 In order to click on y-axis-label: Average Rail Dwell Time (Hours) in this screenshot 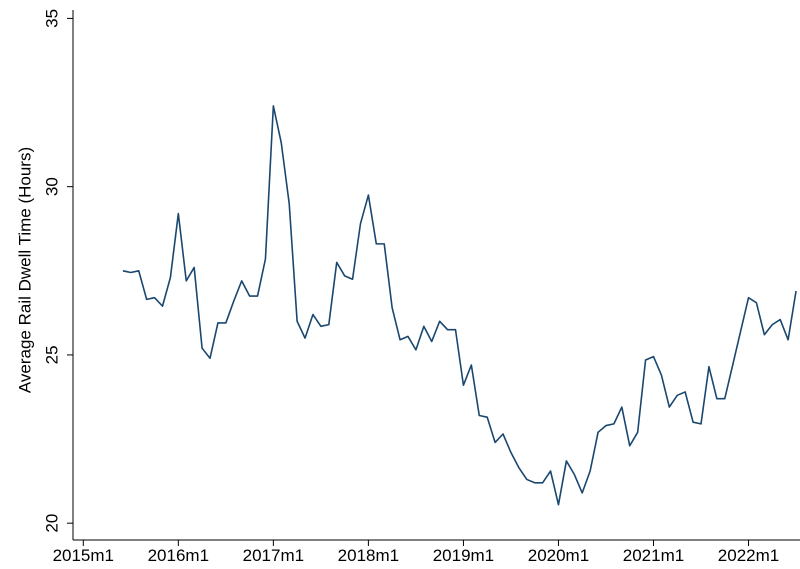, I will do `click(24, 270)`.